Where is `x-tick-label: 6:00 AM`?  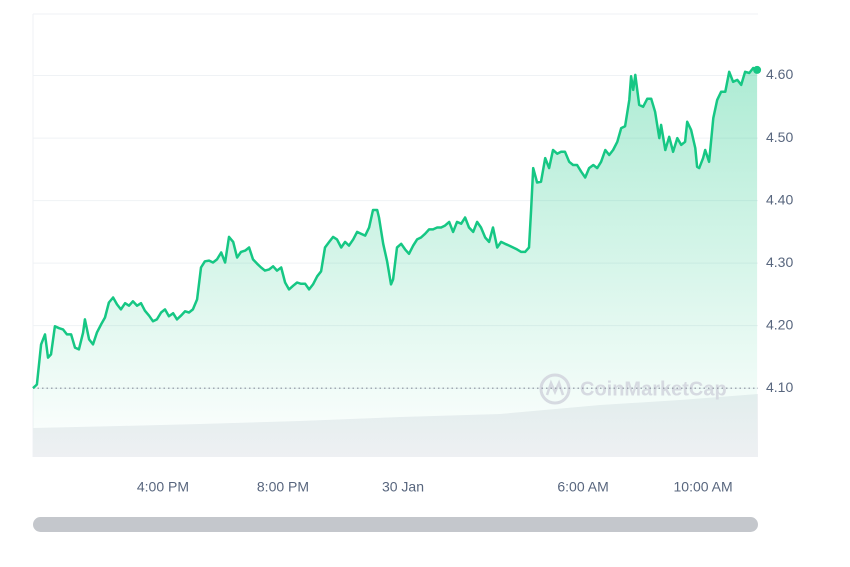
x-tick-label: 6:00 AM is located at coordinates (582, 487).